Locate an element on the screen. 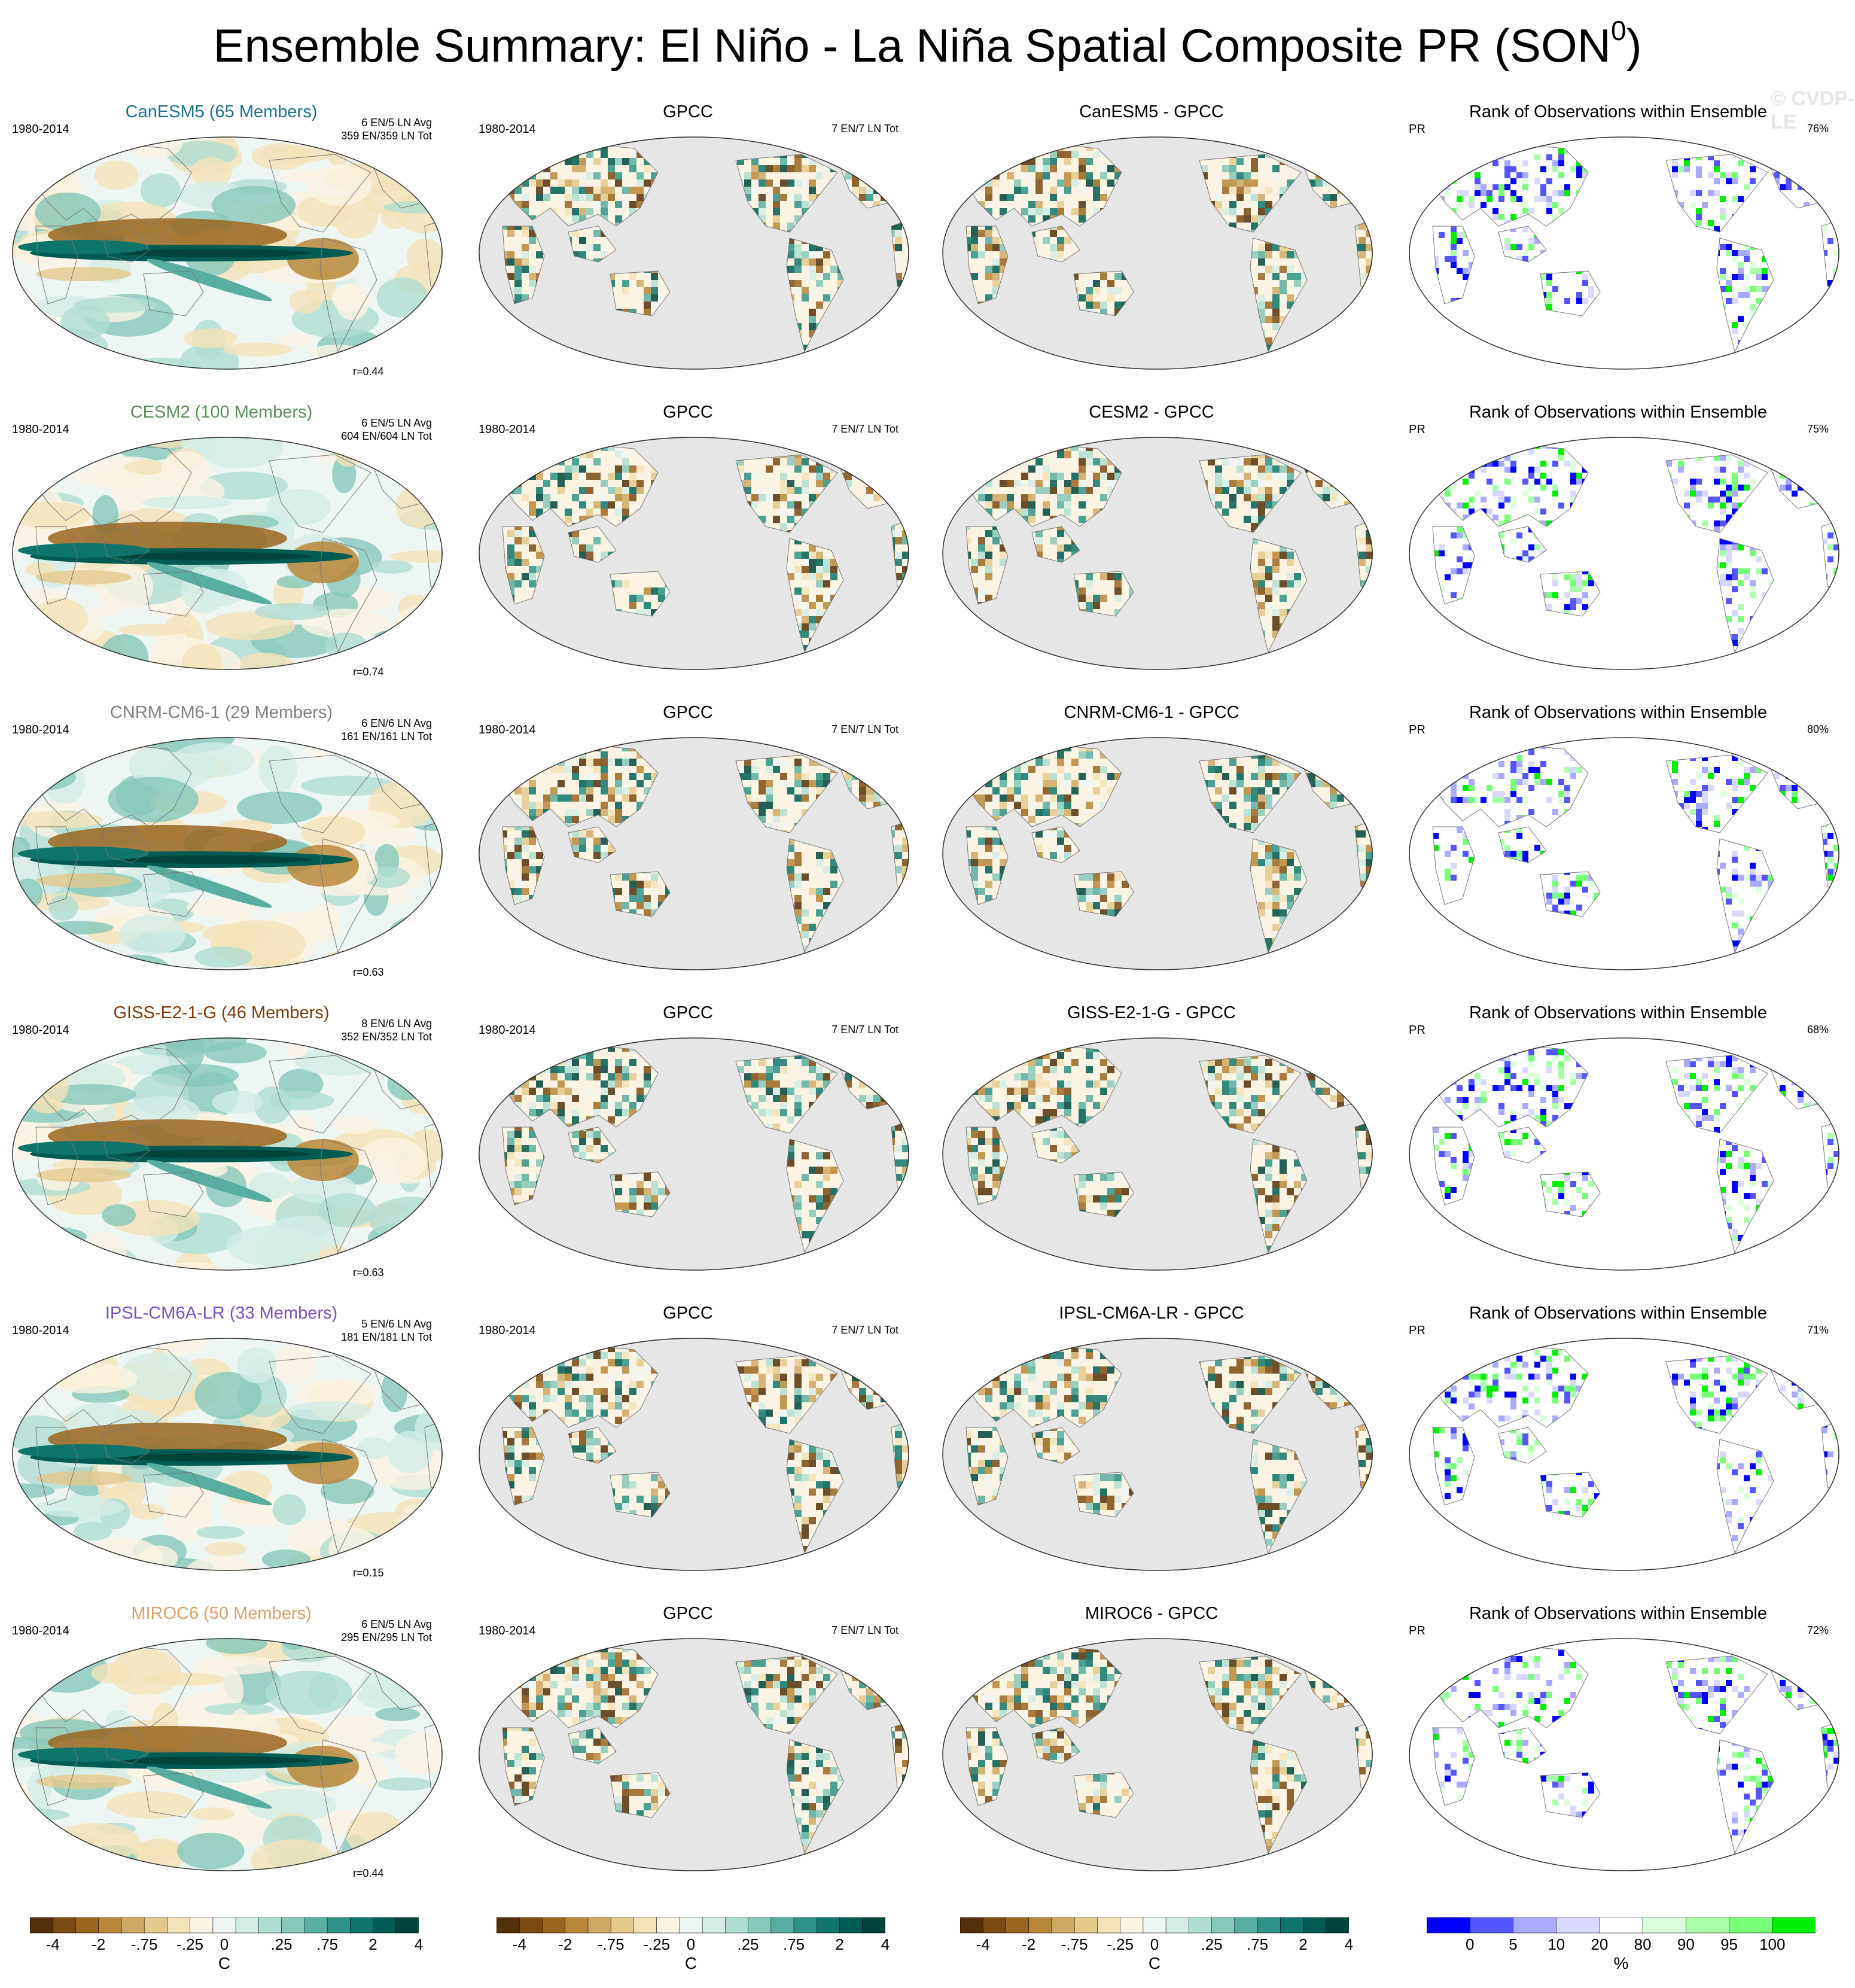 Image resolution: width=1855 pixels, height=1988 pixels. colorbar-tick-label: 4 is located at coordinates (1349, 1944).